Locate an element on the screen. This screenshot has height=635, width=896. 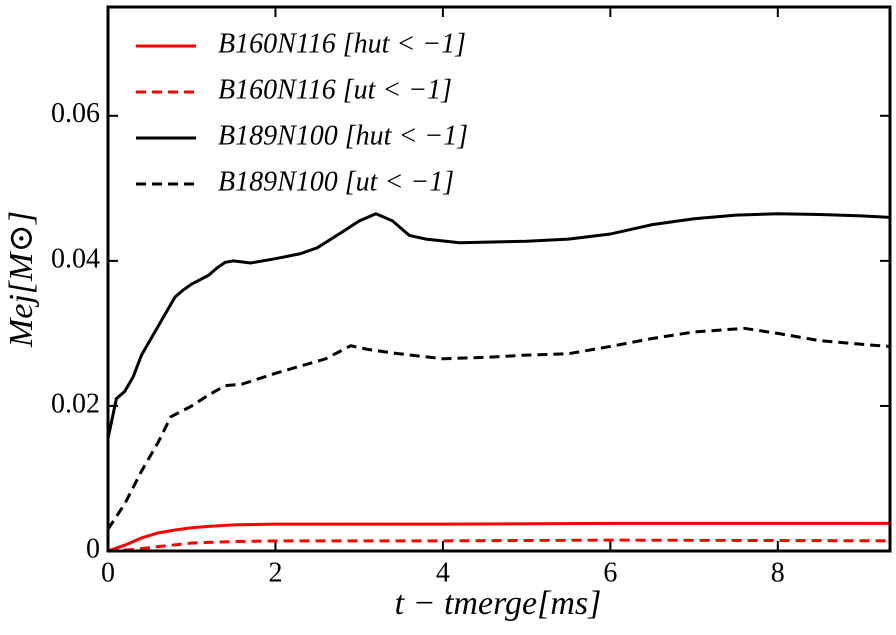
y-tick-label: 0.04 is located at coordinates (75, 258).